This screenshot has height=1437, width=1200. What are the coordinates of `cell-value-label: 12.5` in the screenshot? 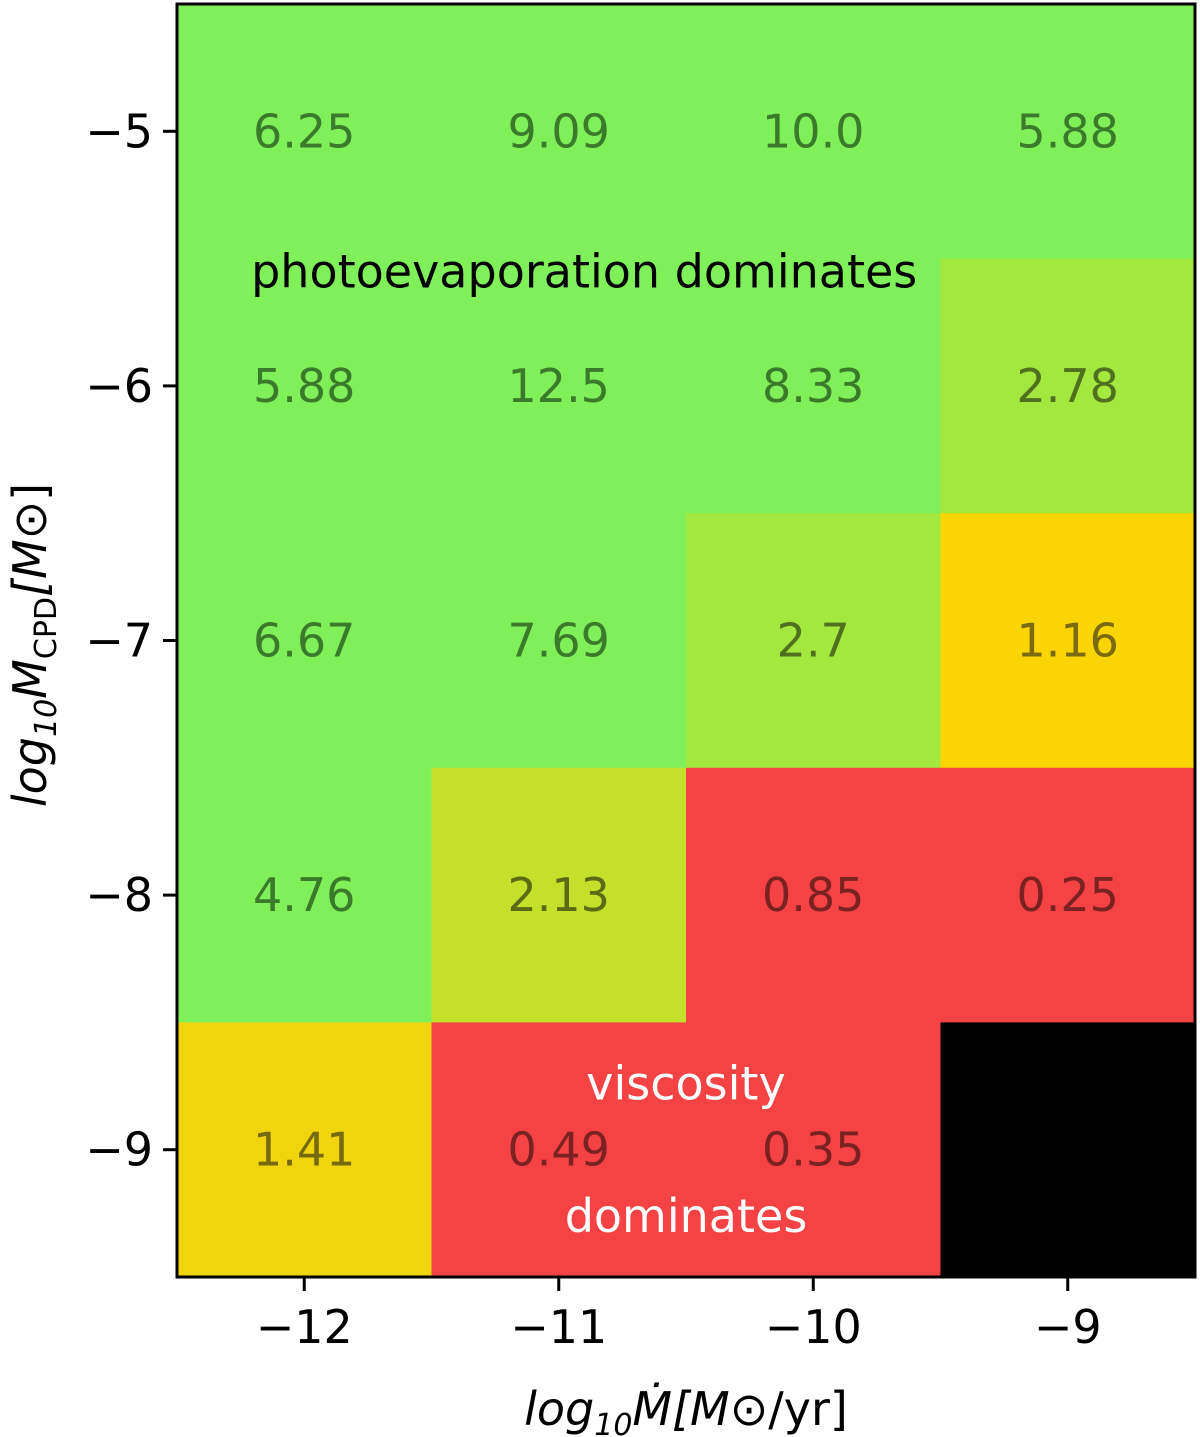 It's located at (559, 386).